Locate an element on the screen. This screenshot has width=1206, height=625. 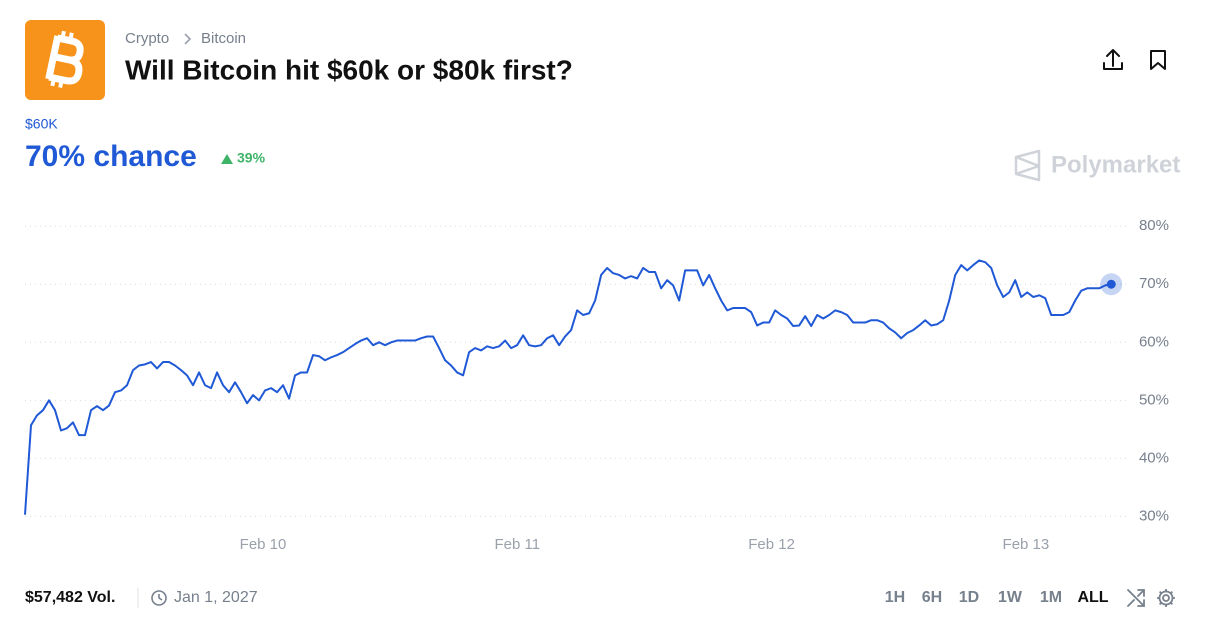
x-tick-label: Feb 11 is located at coordinates (518, 544).